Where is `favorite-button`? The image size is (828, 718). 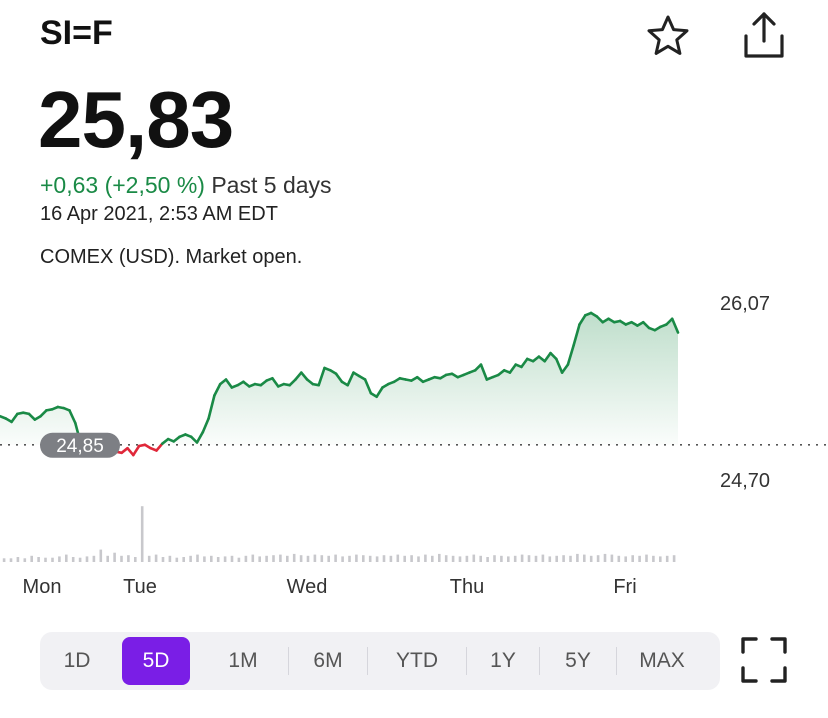
favorite-button is located at coordinates (668, 36).